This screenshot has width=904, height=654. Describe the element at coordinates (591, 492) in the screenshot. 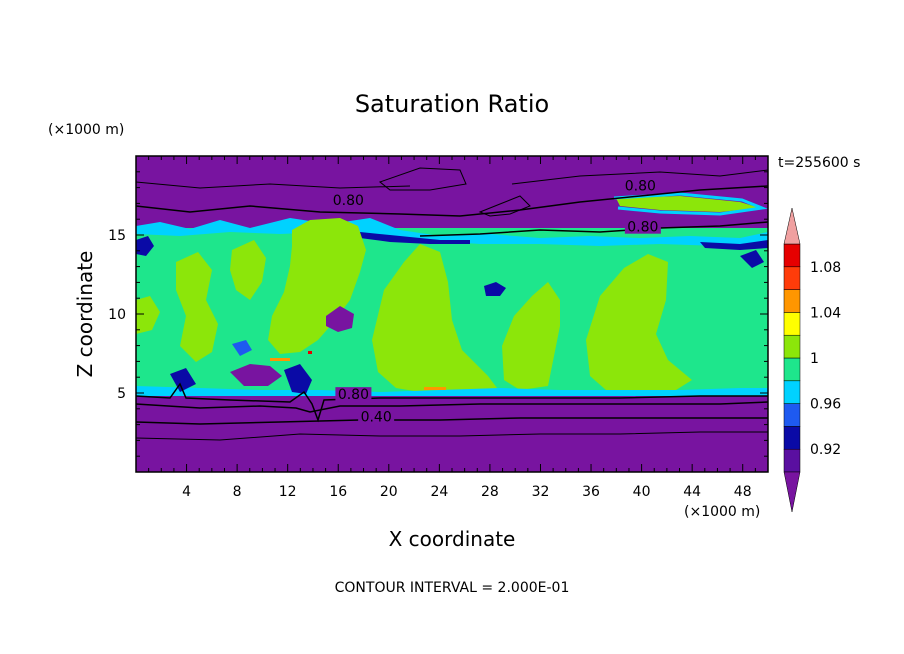

I see `x-tick-label: 36` at that location.